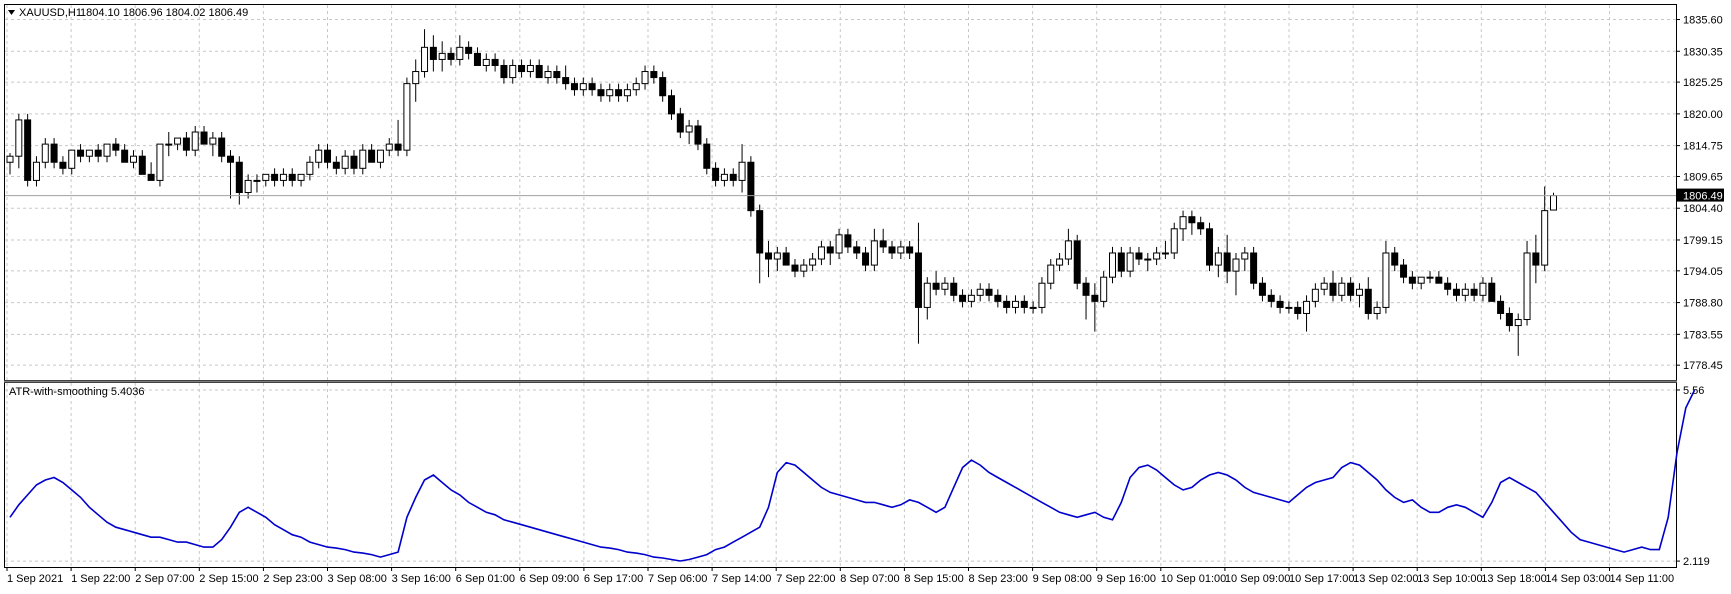  I want to click on time-tick-label: 8 Sep 07:00, so click(869, 579).